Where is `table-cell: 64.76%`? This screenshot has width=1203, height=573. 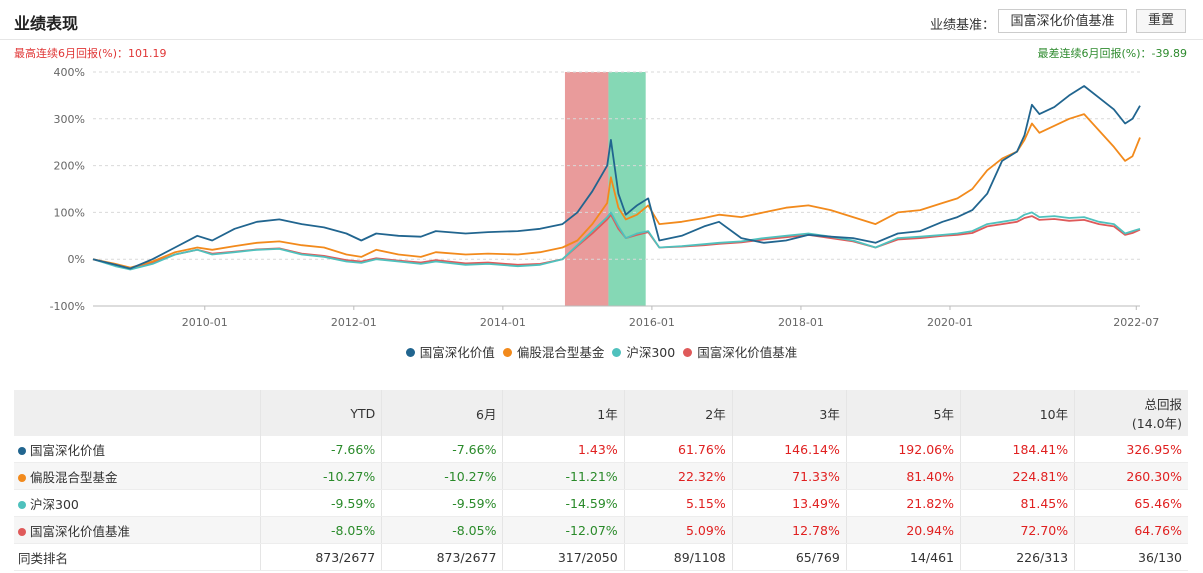
table-cell: 64.76% is located at coordinates (1131, 530).